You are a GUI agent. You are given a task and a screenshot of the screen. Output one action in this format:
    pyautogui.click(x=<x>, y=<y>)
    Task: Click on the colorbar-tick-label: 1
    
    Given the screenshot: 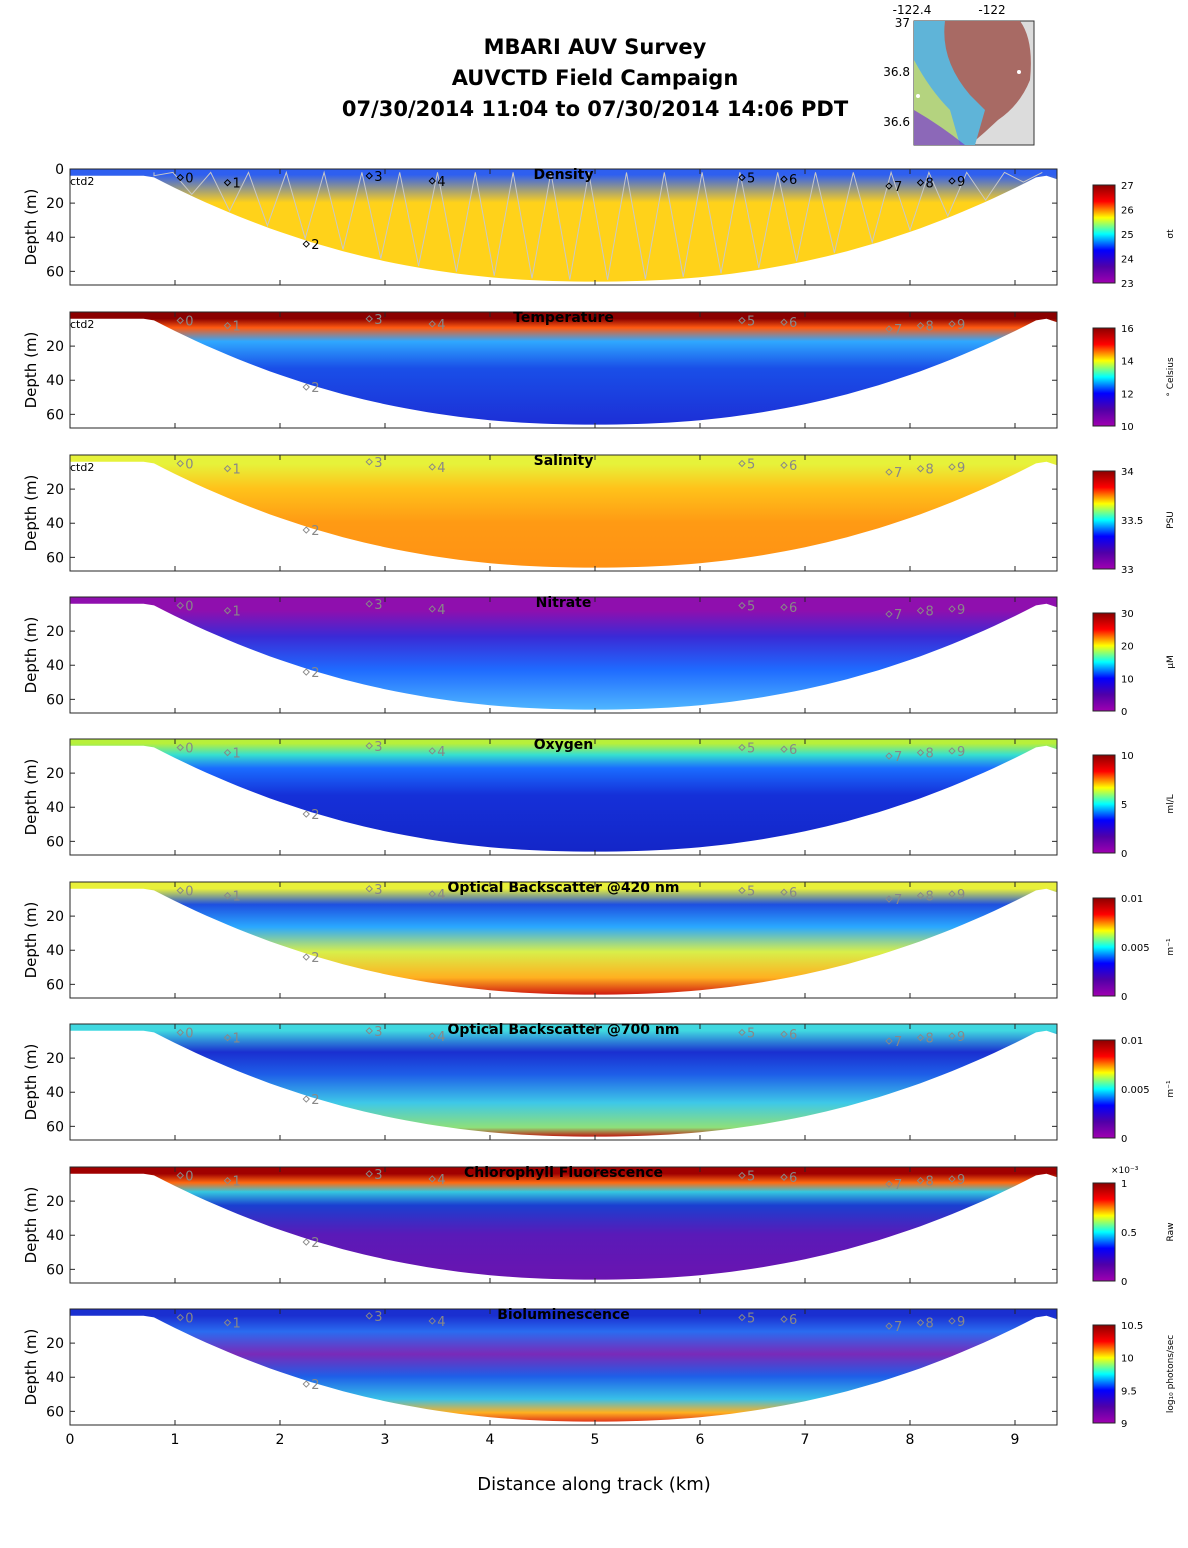 What is the action you would take?
    pyautogui.click(x=1124, y=1184)
    